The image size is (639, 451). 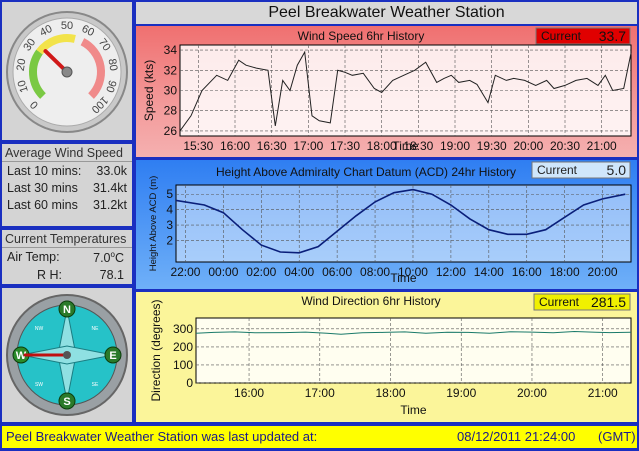 What do you see at coordinates (49, 275) in the screenshot?
I see `rh-label: R H:` at bounding box center [49, 275].